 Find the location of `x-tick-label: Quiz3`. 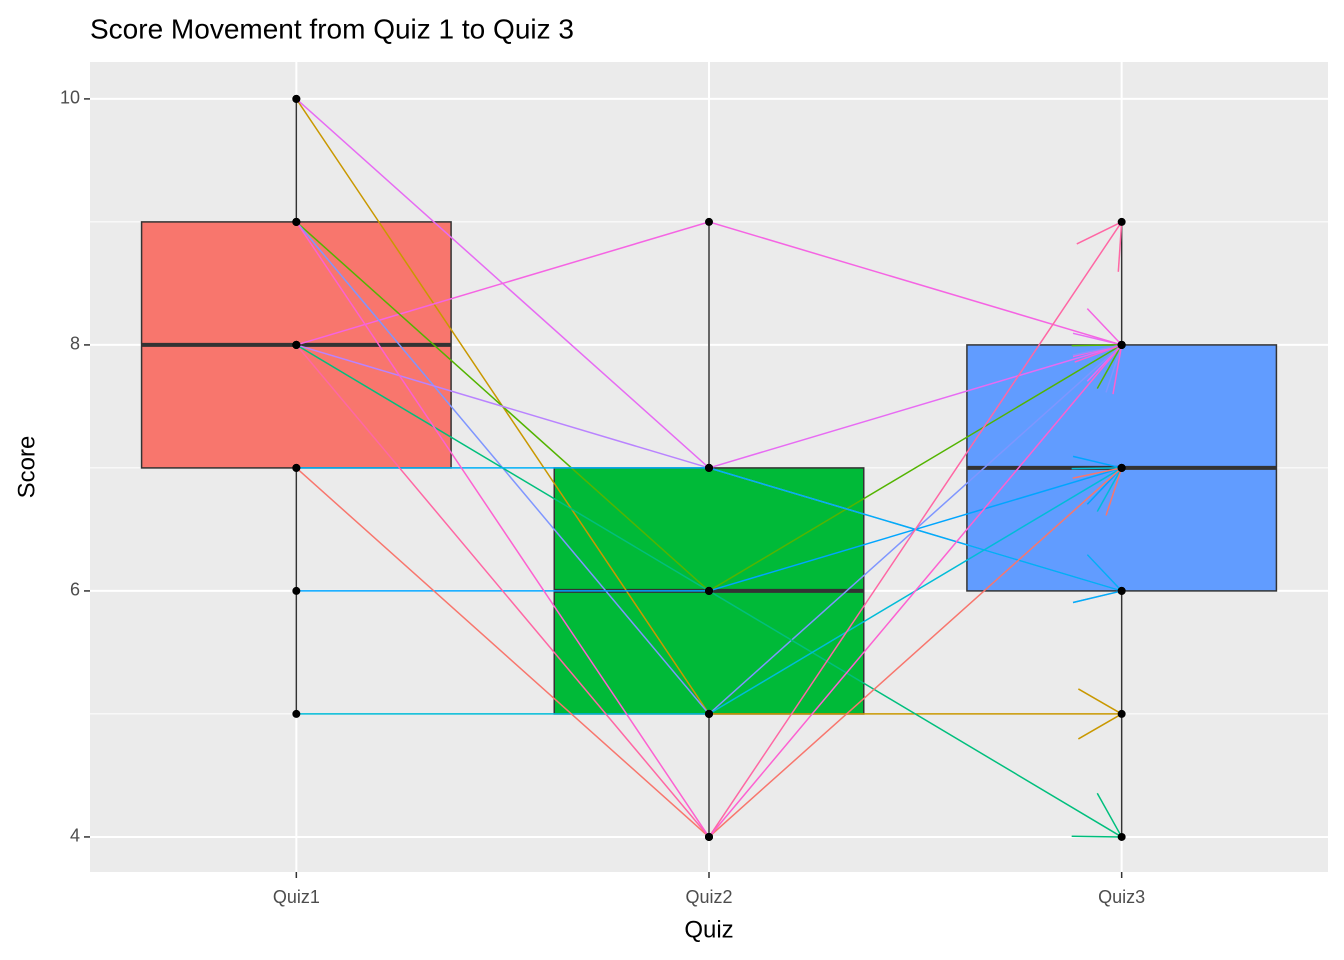

x-tick-label: Quiz3 is located at coordinates (1121, 897).